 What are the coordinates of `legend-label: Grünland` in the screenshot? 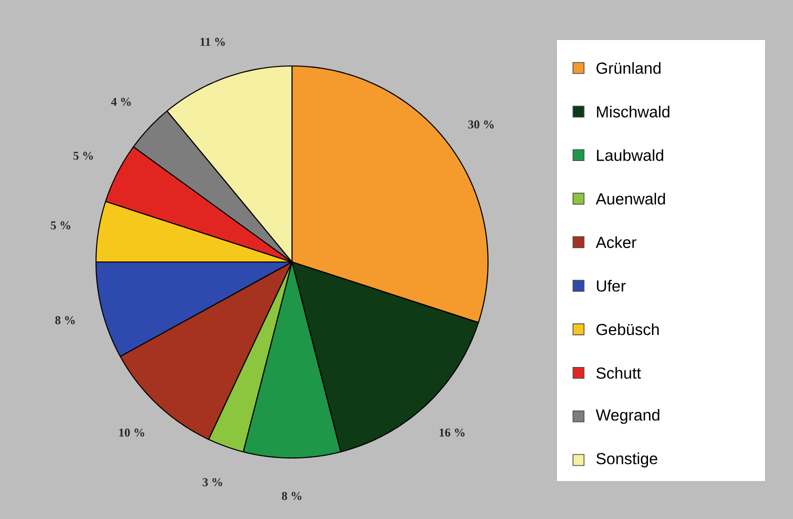 It's located at (628, 68).